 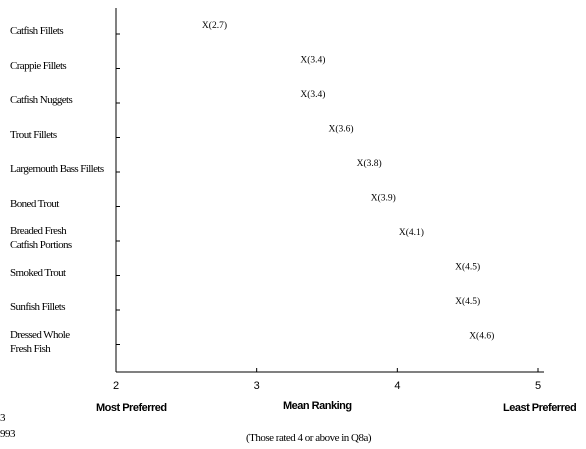 What do you see at coordinates (214, 25) in the screenshot?
I see `data-point: X(2.7)` at bounding box center [214, 25].